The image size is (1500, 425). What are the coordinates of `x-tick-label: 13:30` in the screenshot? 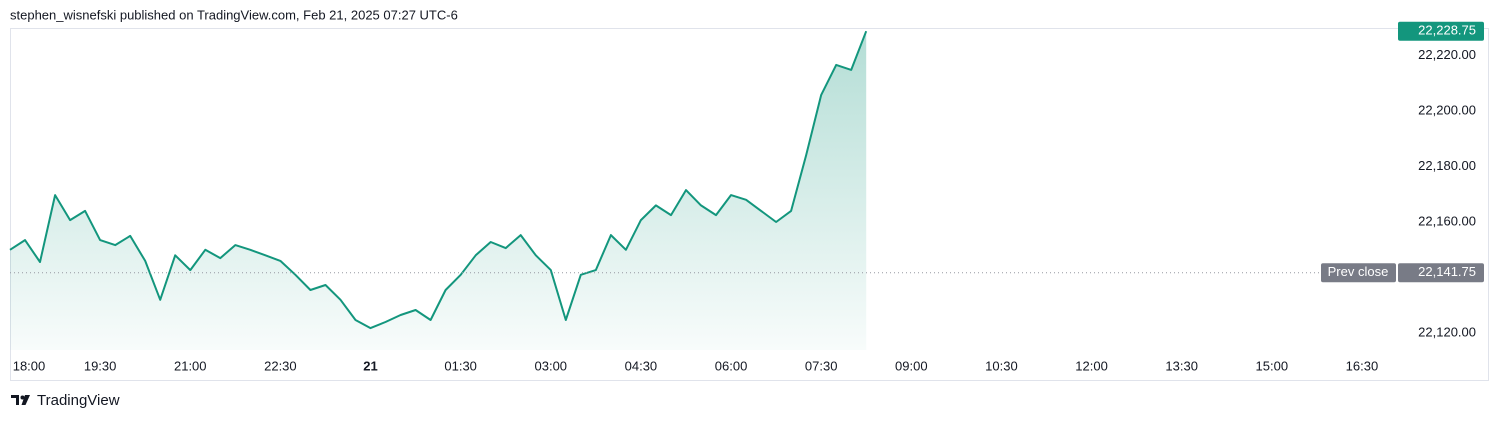 It's located at (1181, 365).